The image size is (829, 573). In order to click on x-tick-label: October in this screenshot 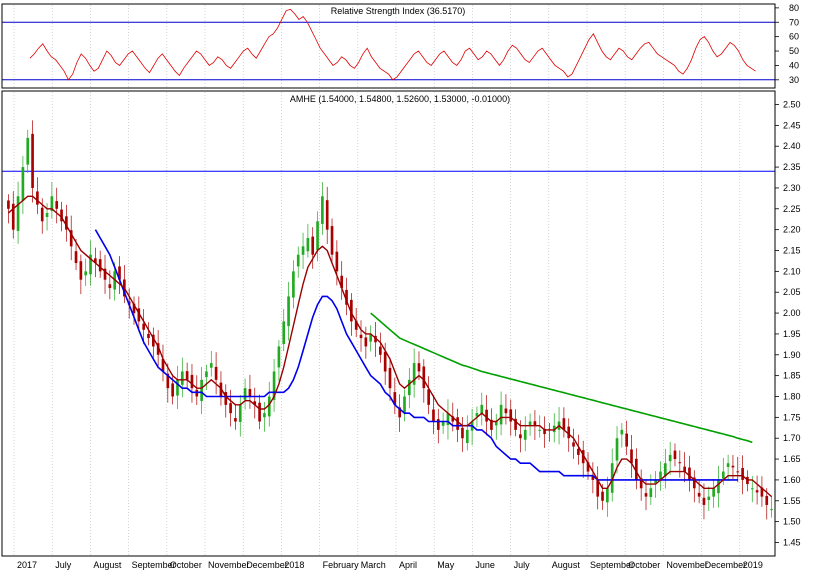, I will do `click(644, 565)`.